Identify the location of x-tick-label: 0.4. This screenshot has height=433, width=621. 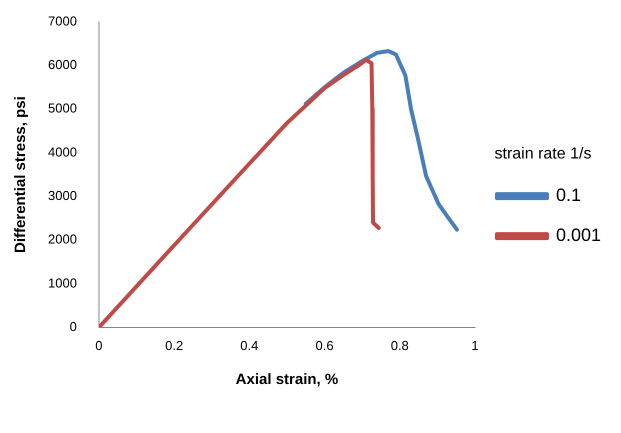
(249, 345).